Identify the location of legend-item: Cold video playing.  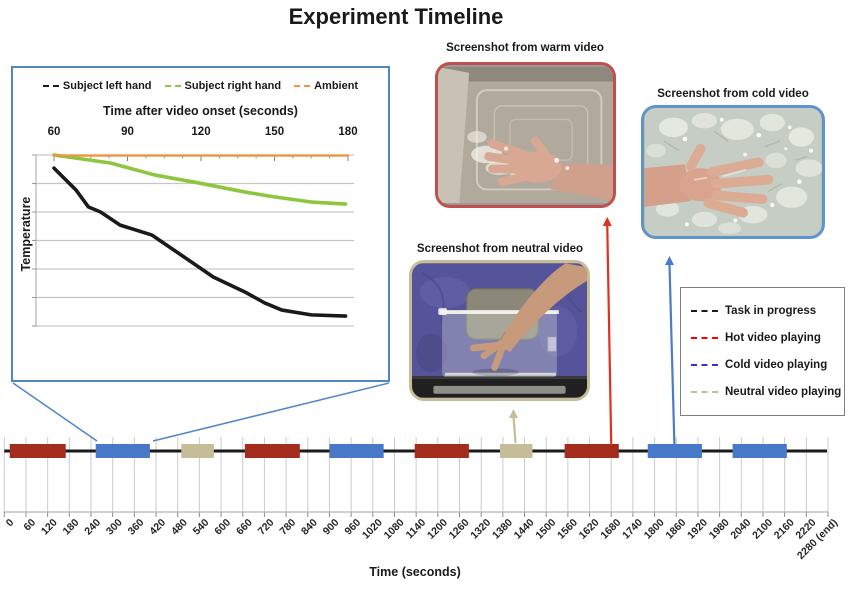
(762, 365).